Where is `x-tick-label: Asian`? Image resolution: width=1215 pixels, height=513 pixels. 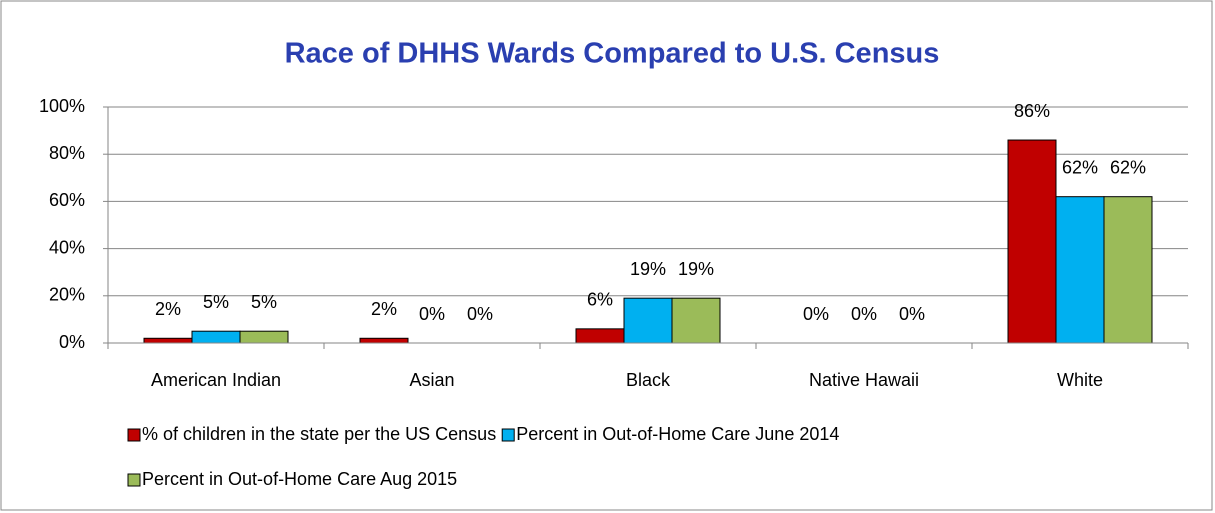 x-tick-label: Asian is located at coordinates (431, 380).